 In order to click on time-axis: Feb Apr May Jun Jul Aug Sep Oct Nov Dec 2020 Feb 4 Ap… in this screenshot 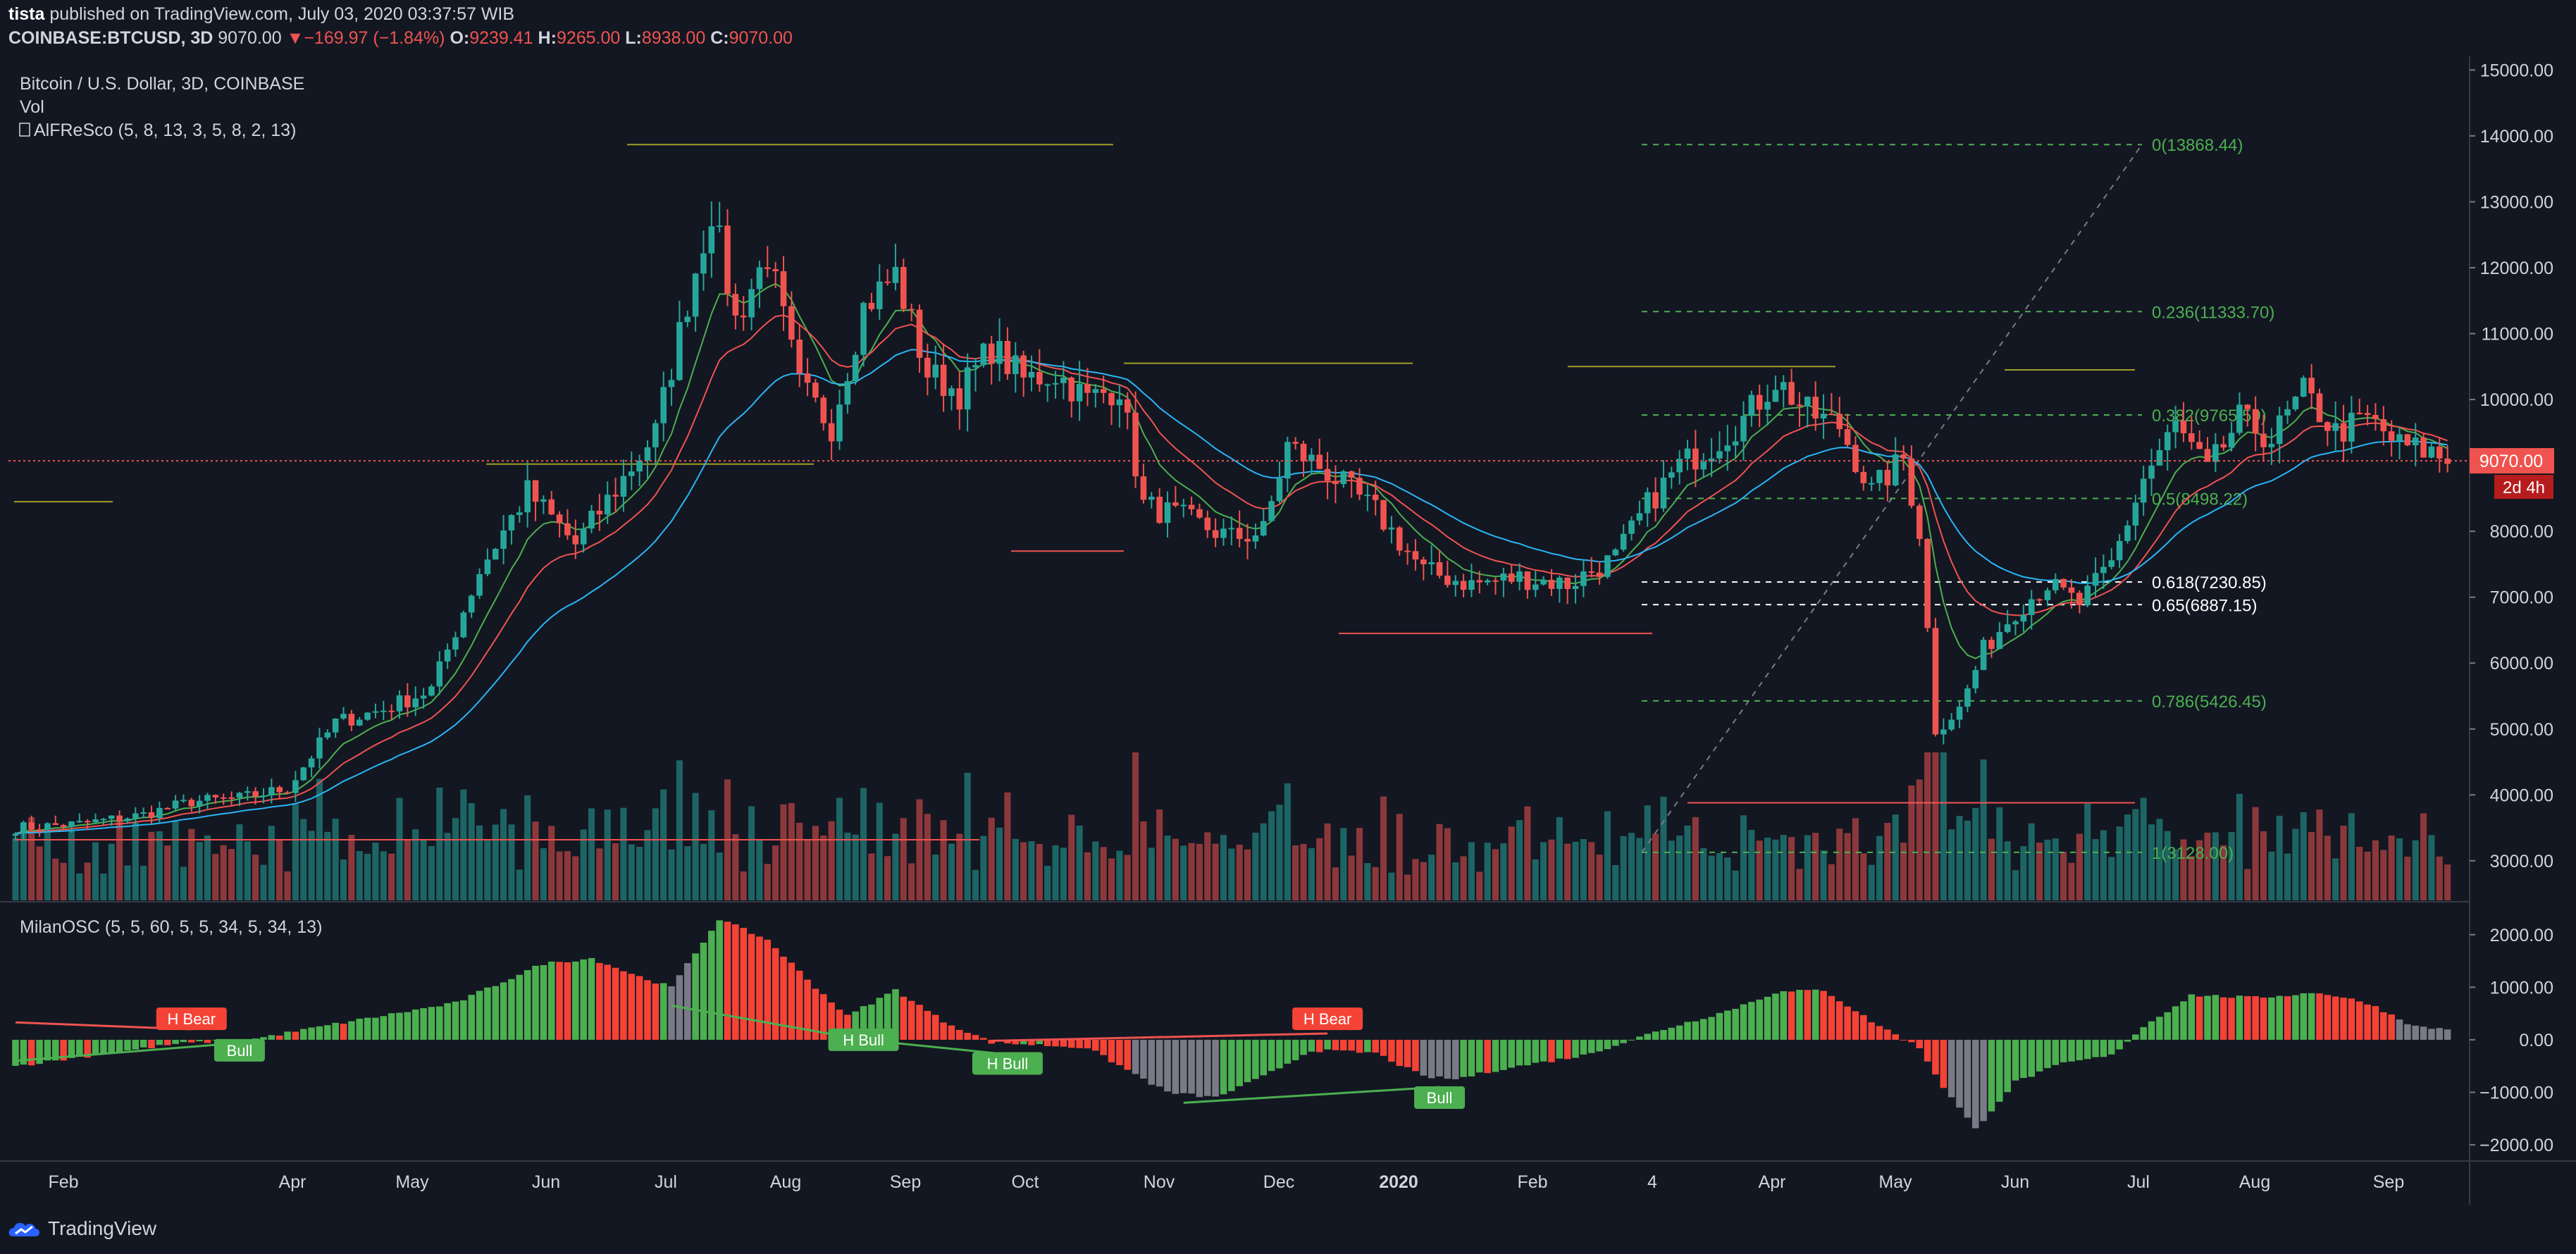, I will do `click(1226, 1182)`.